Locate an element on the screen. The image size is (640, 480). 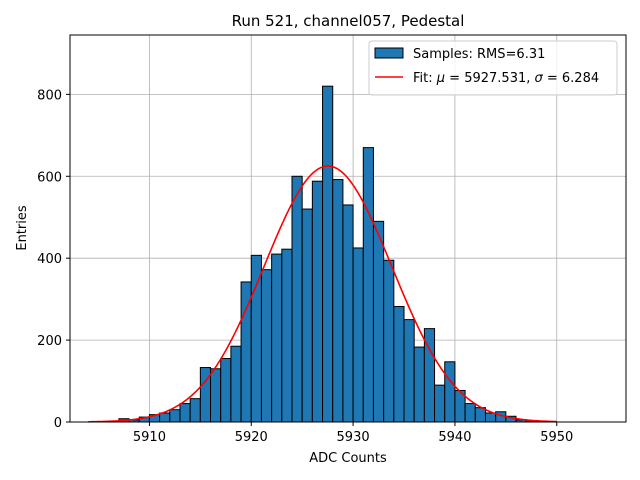
x-axis-ticks: 5910 5920 5930 5940 5950 is located at coordinates (353, 433).